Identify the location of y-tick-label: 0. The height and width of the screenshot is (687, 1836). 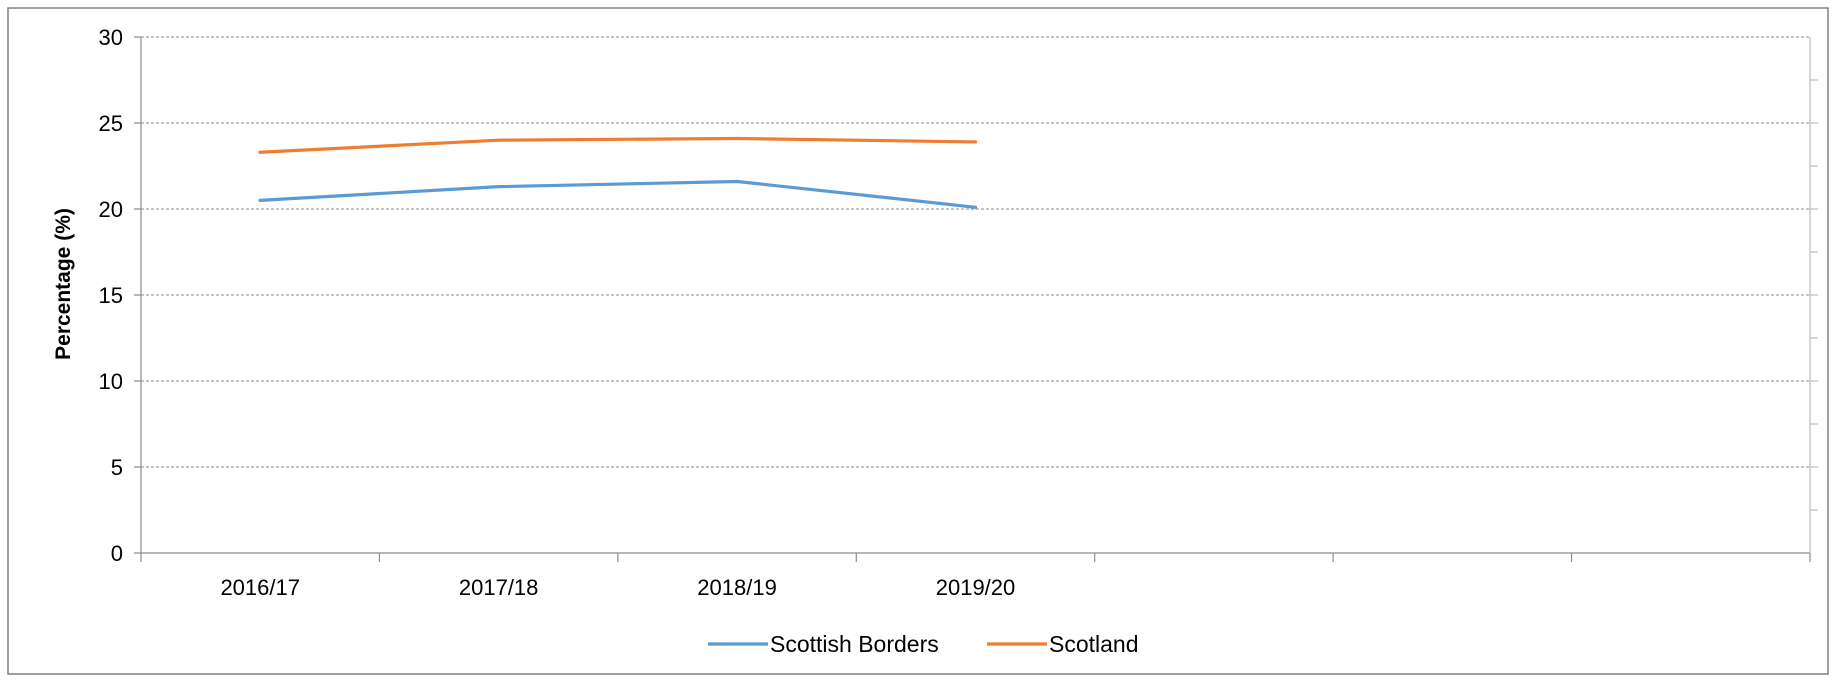
(117, 553).